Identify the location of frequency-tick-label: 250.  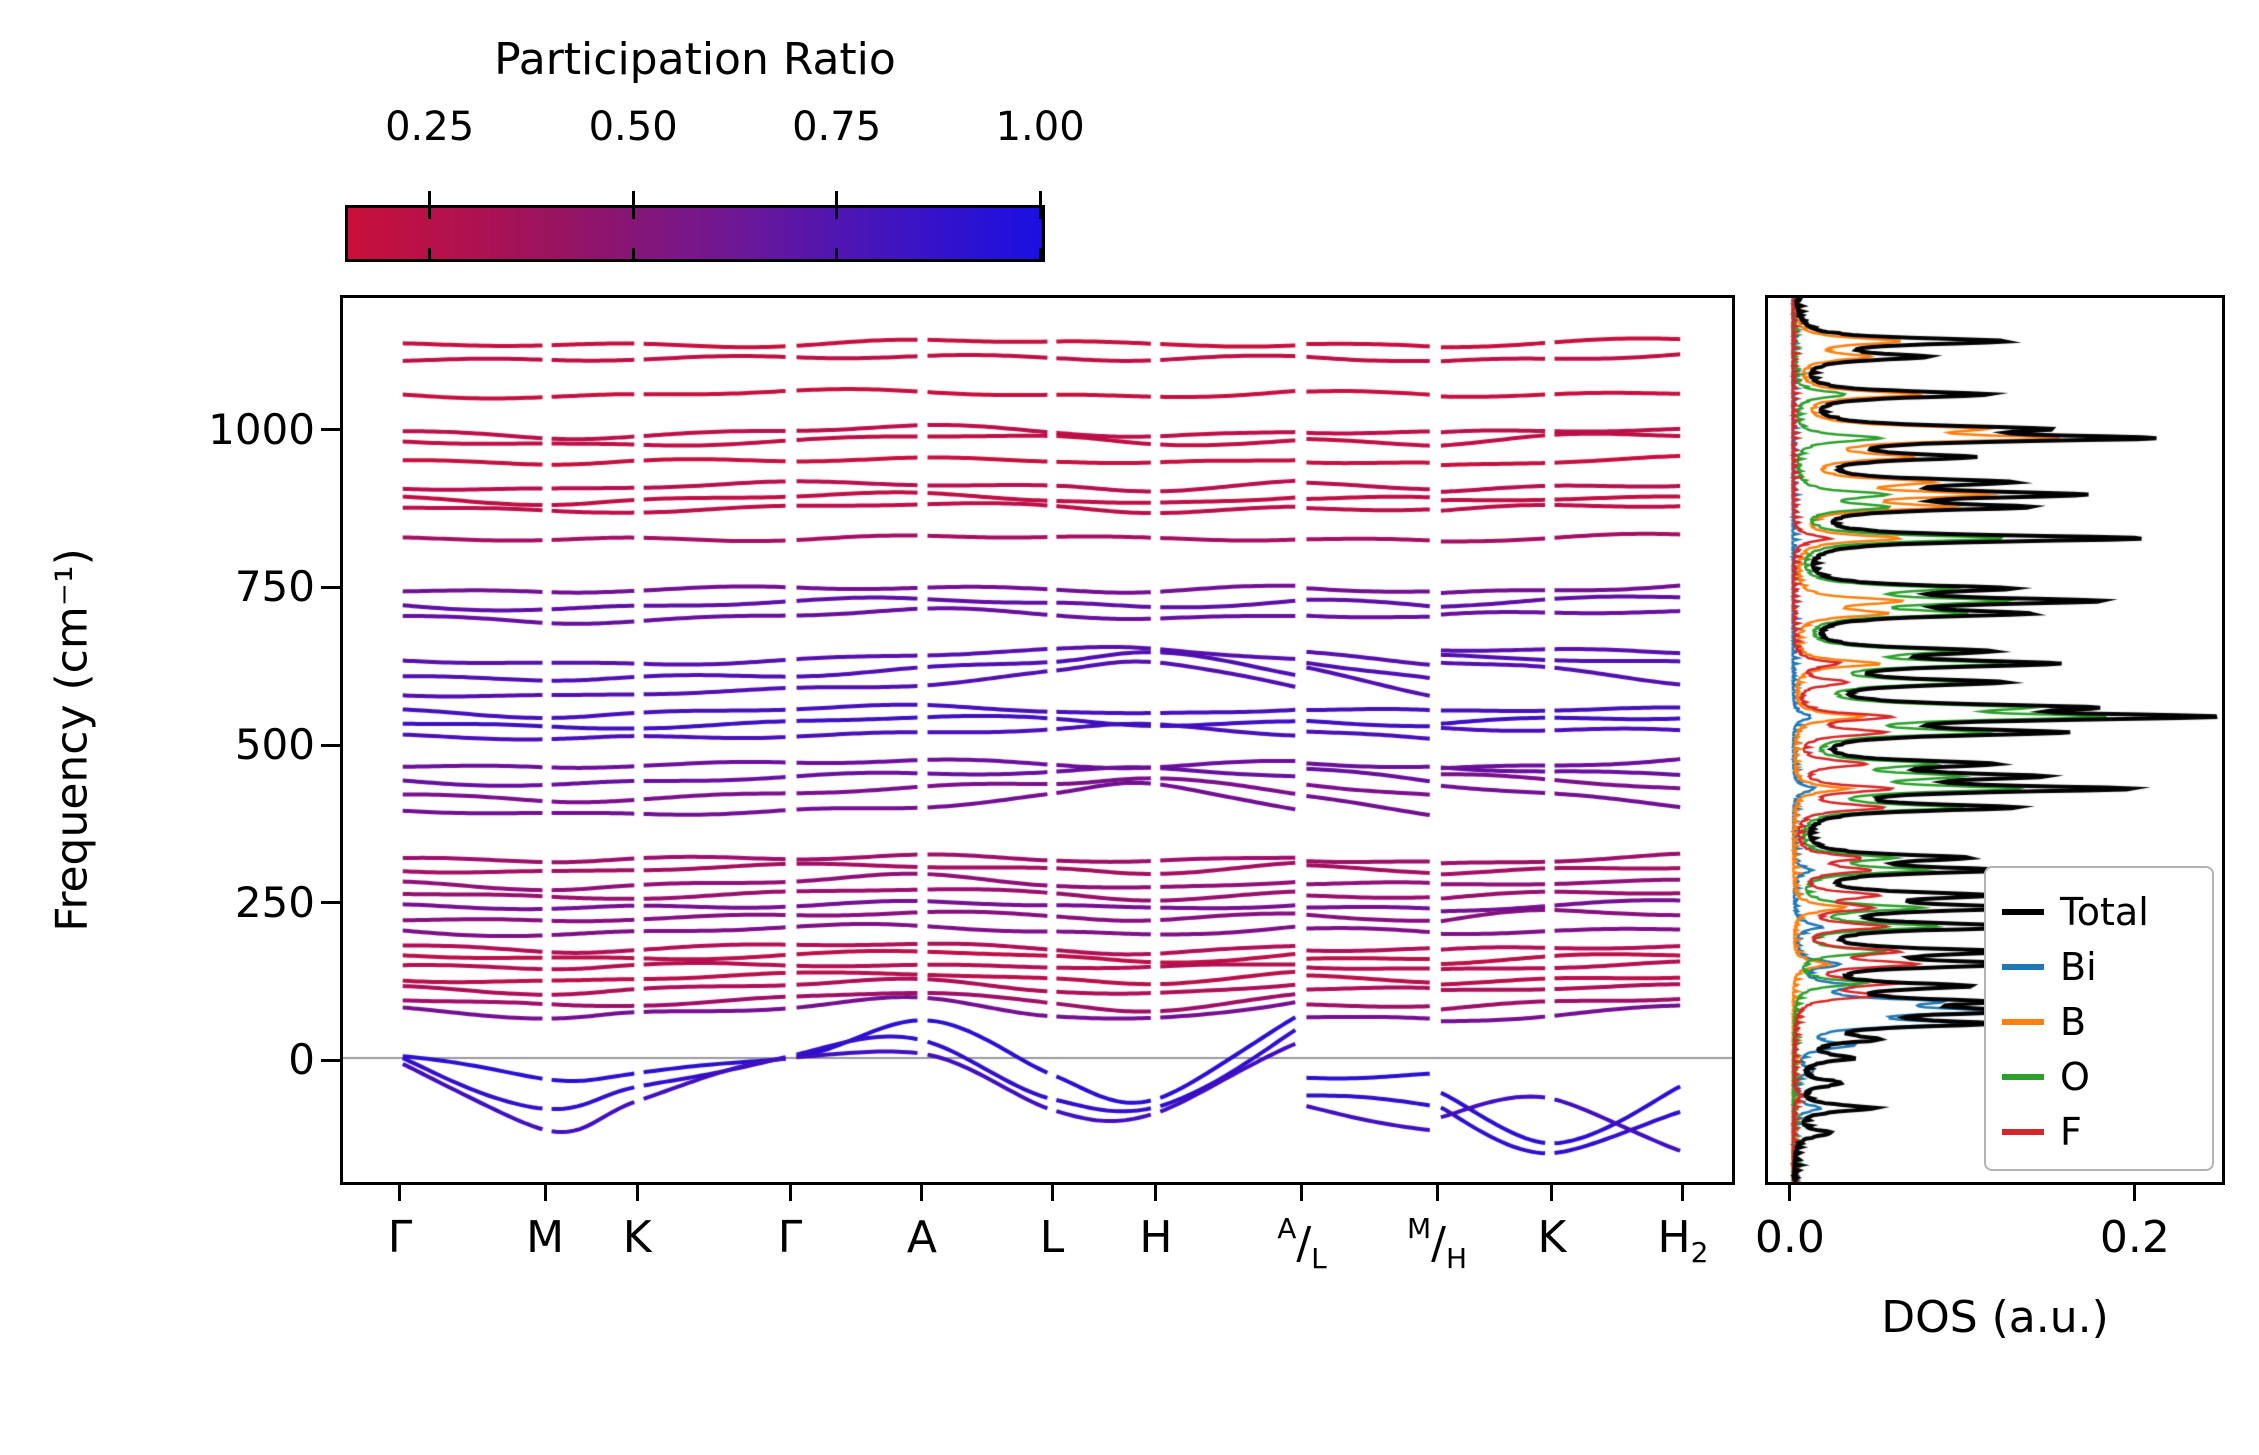
(274, 902).